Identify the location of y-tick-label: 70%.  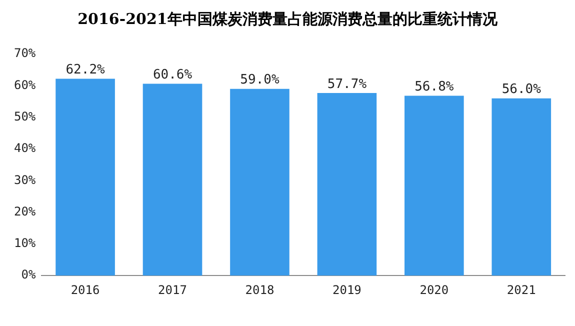
(25, 53).